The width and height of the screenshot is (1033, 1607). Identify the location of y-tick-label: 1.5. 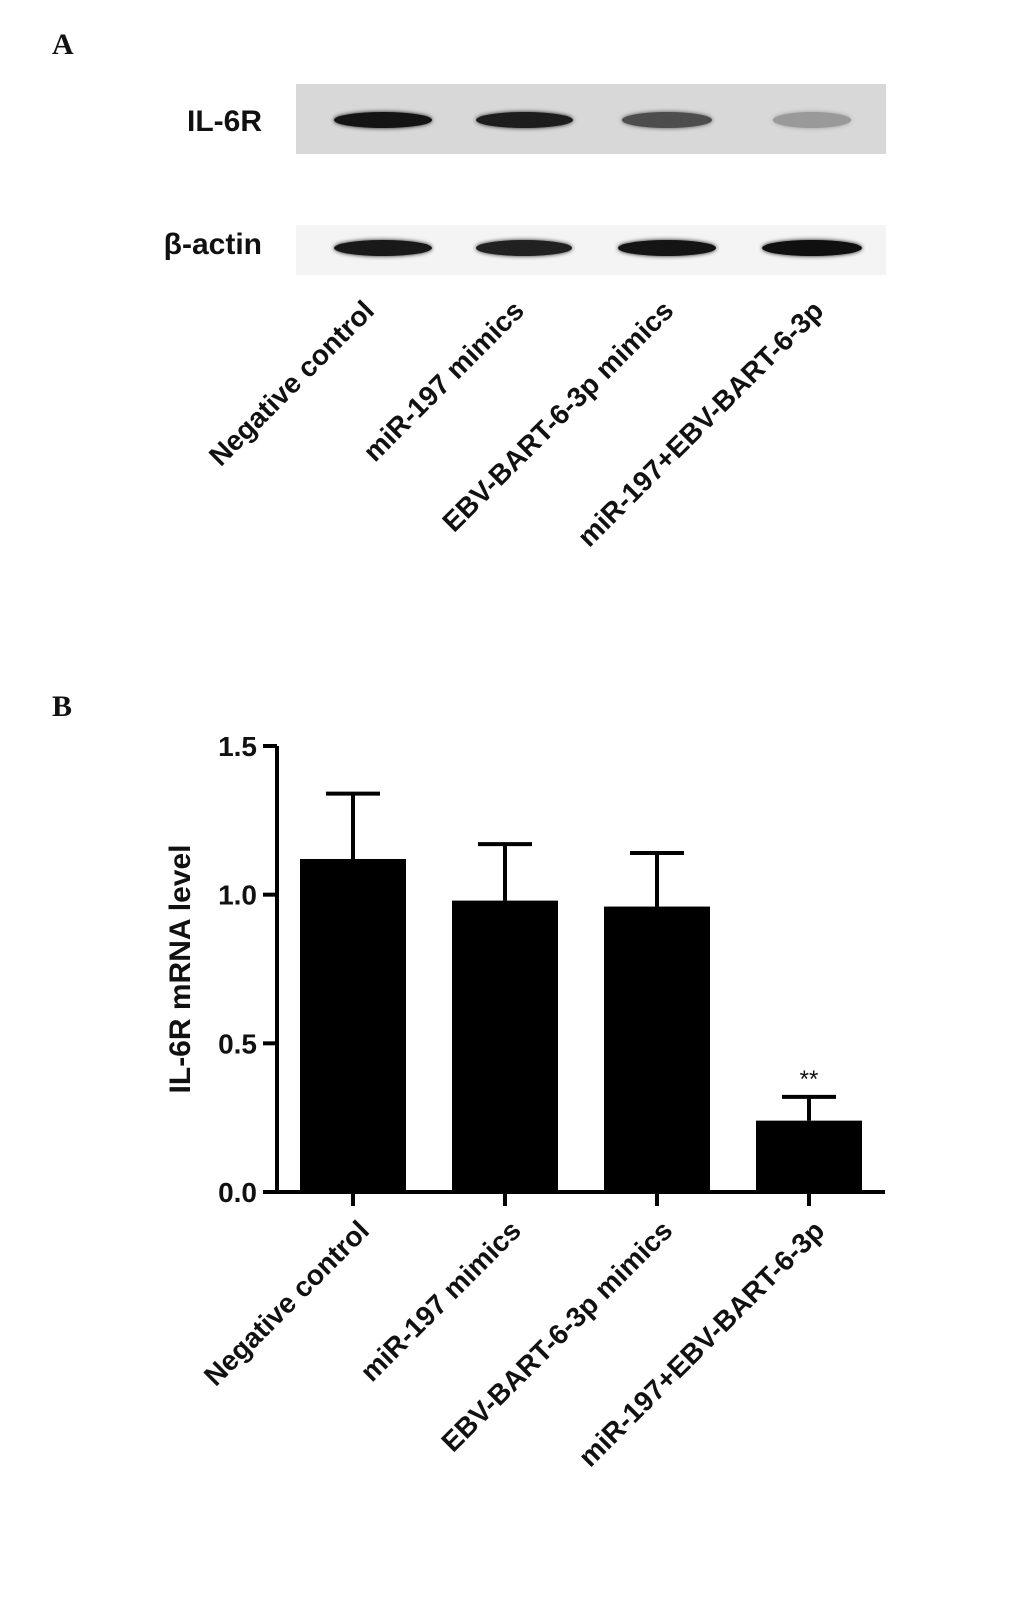
(237, 746).